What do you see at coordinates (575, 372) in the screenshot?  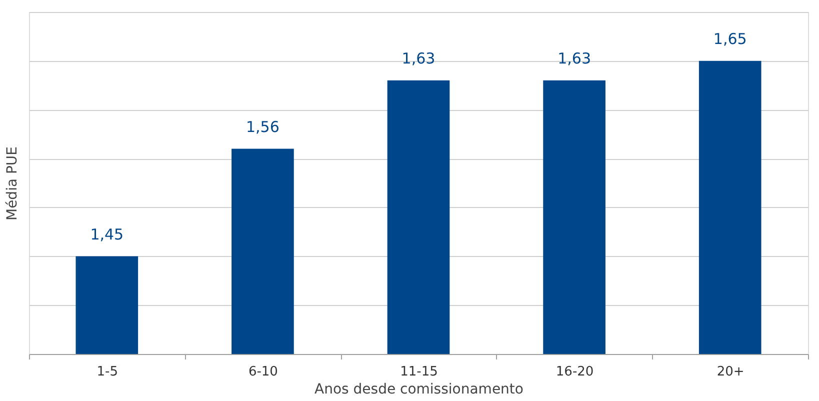 I see `x-tick-label: 16-20` at bounding box center [575, 372].